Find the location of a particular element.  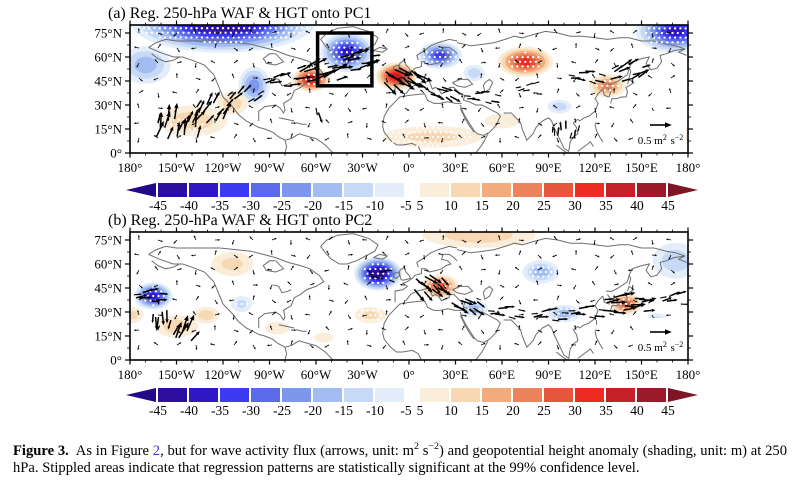

caption-sup-1: 2 is located at coordinates (416, 446).